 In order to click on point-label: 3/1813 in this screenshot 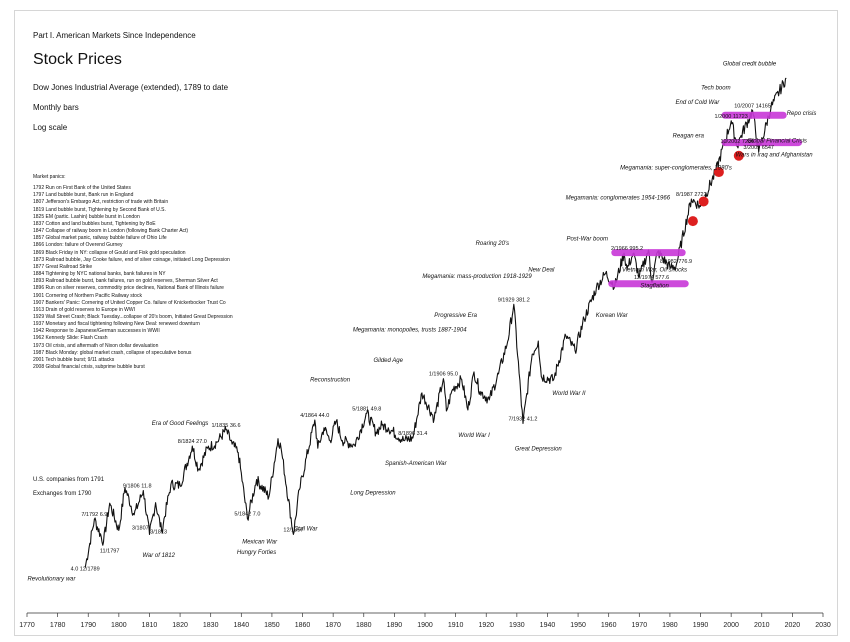, I will do `click(158, 532)`.